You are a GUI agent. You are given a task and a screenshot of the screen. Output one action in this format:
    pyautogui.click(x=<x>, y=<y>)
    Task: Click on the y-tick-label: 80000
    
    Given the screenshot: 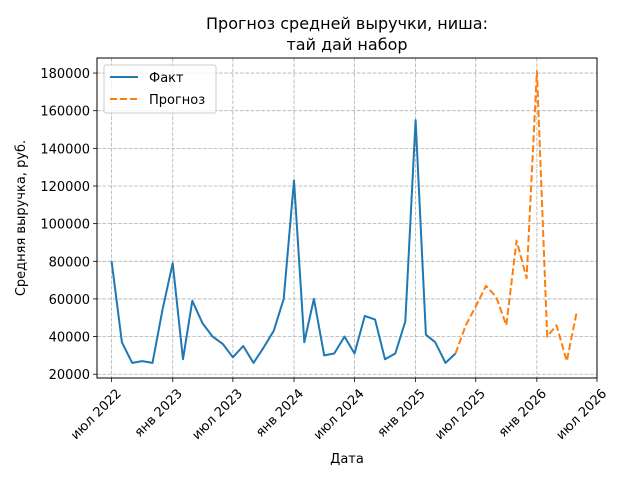 What is the action you would take?
    pyautogui.click(x=69, y=262)
    